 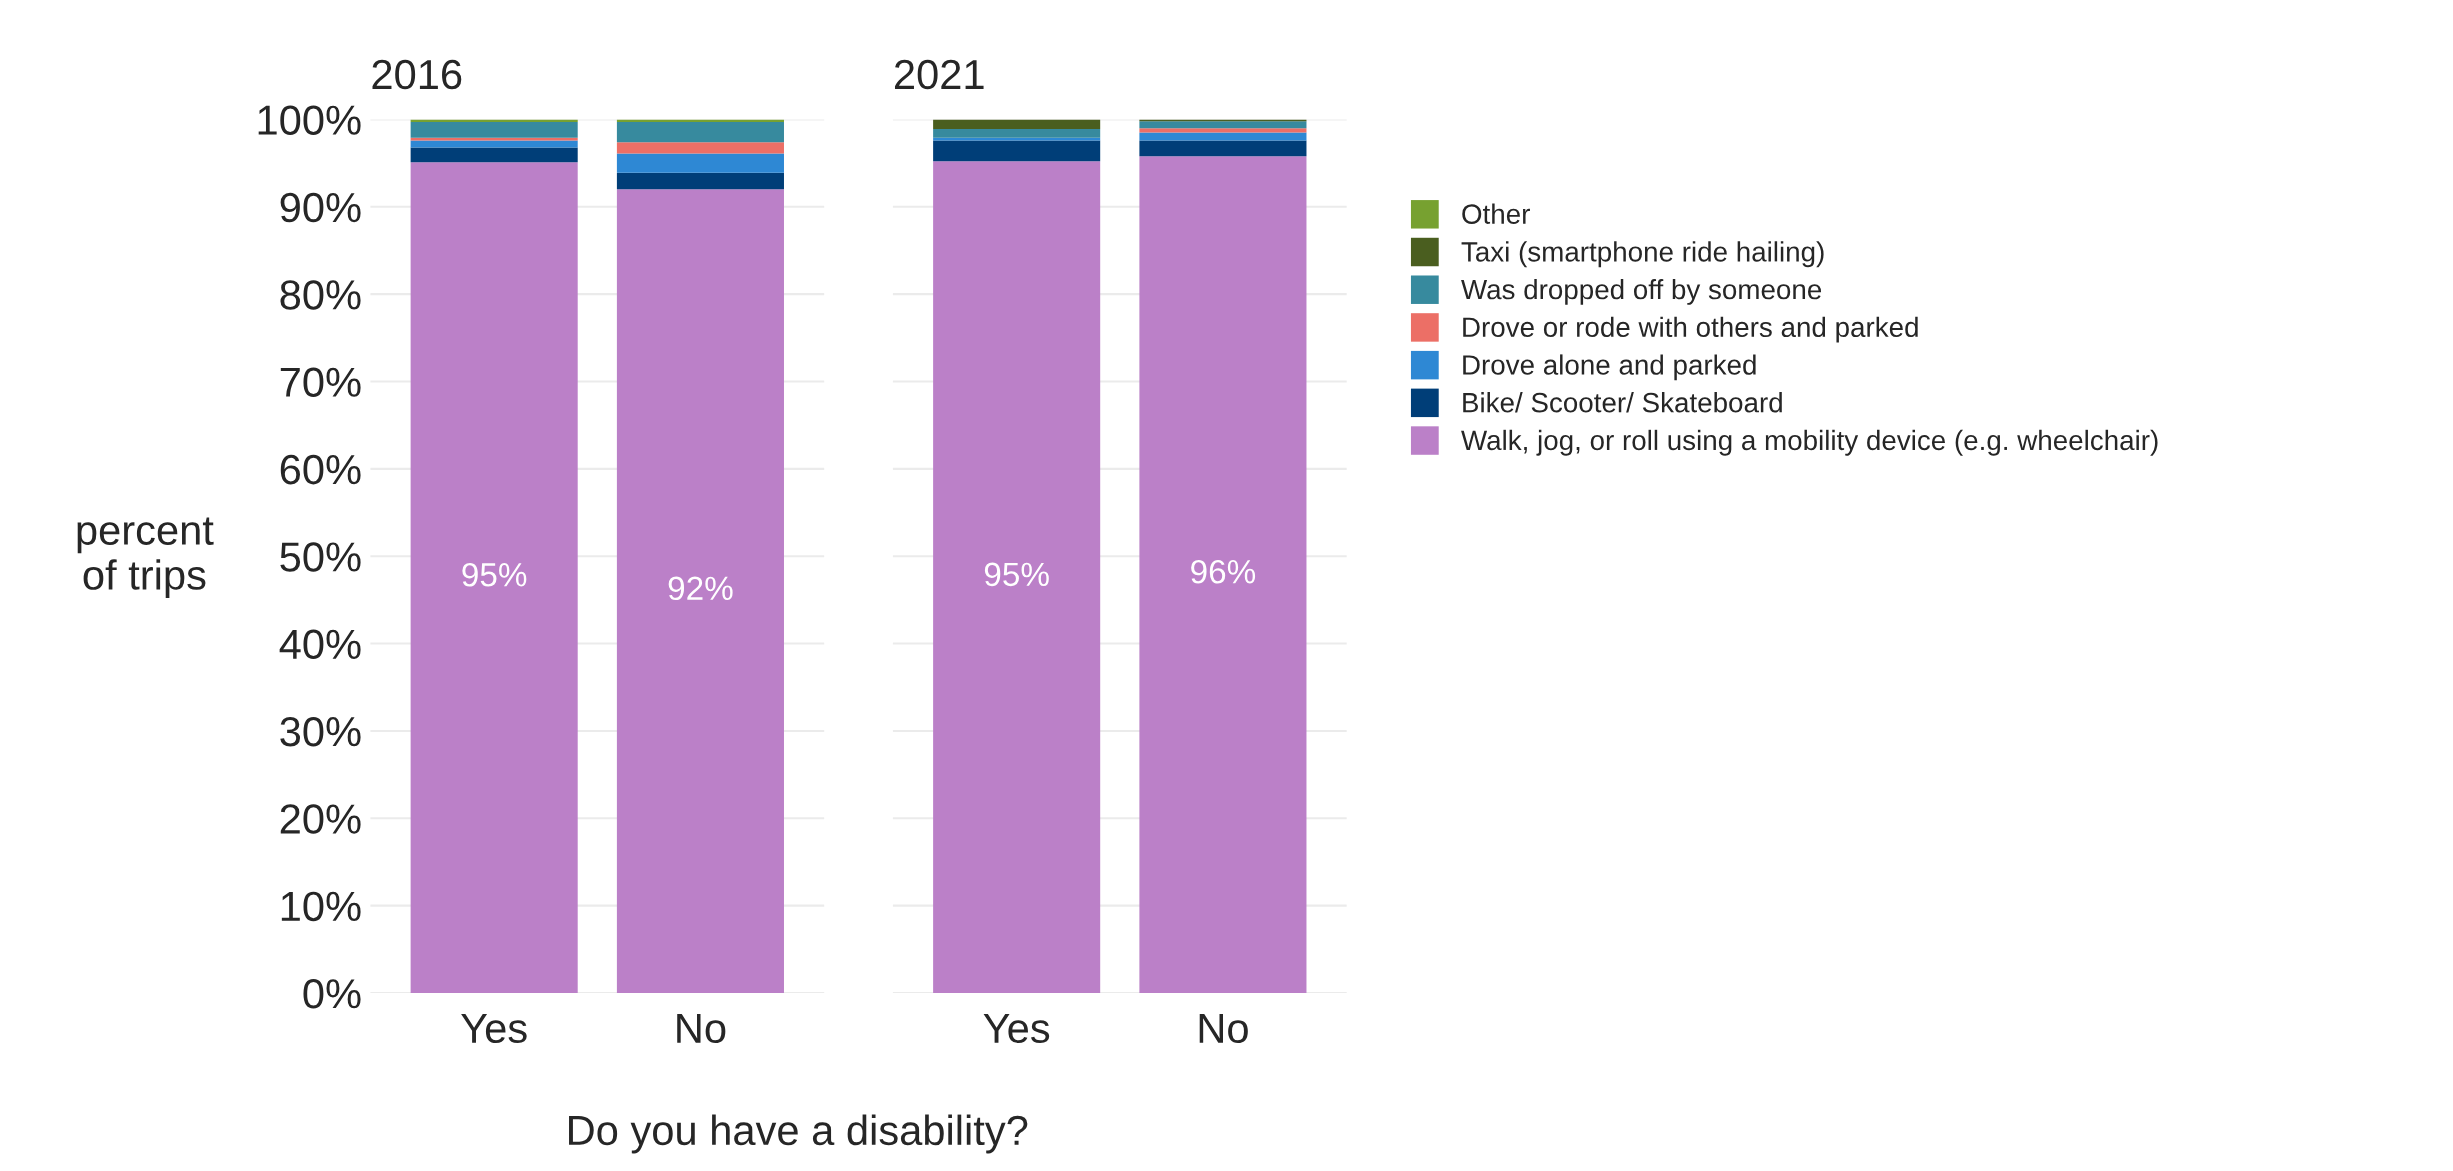 What do you see at coordinates (320, 295) in the screenshot?
I see `y-tick-label: 80%` at bounding box center [320, 295].